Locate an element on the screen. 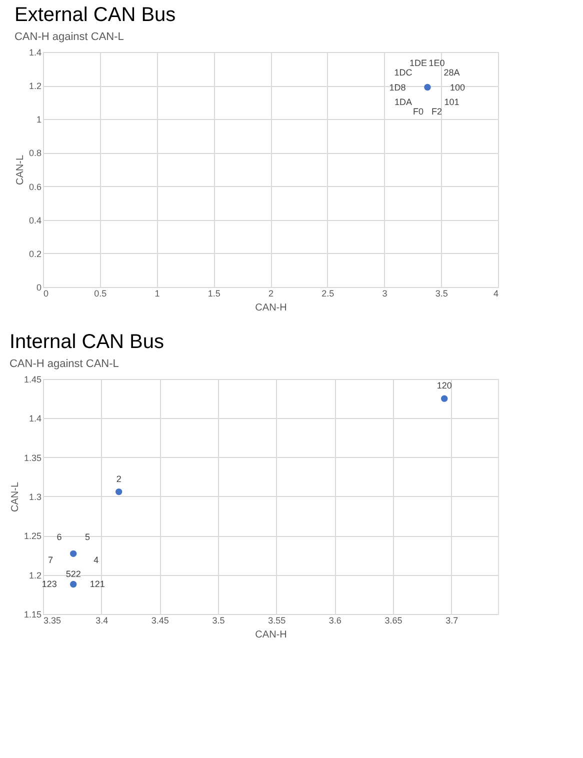  x-tick-label: 1.5 is located at coordinates (214, 293).